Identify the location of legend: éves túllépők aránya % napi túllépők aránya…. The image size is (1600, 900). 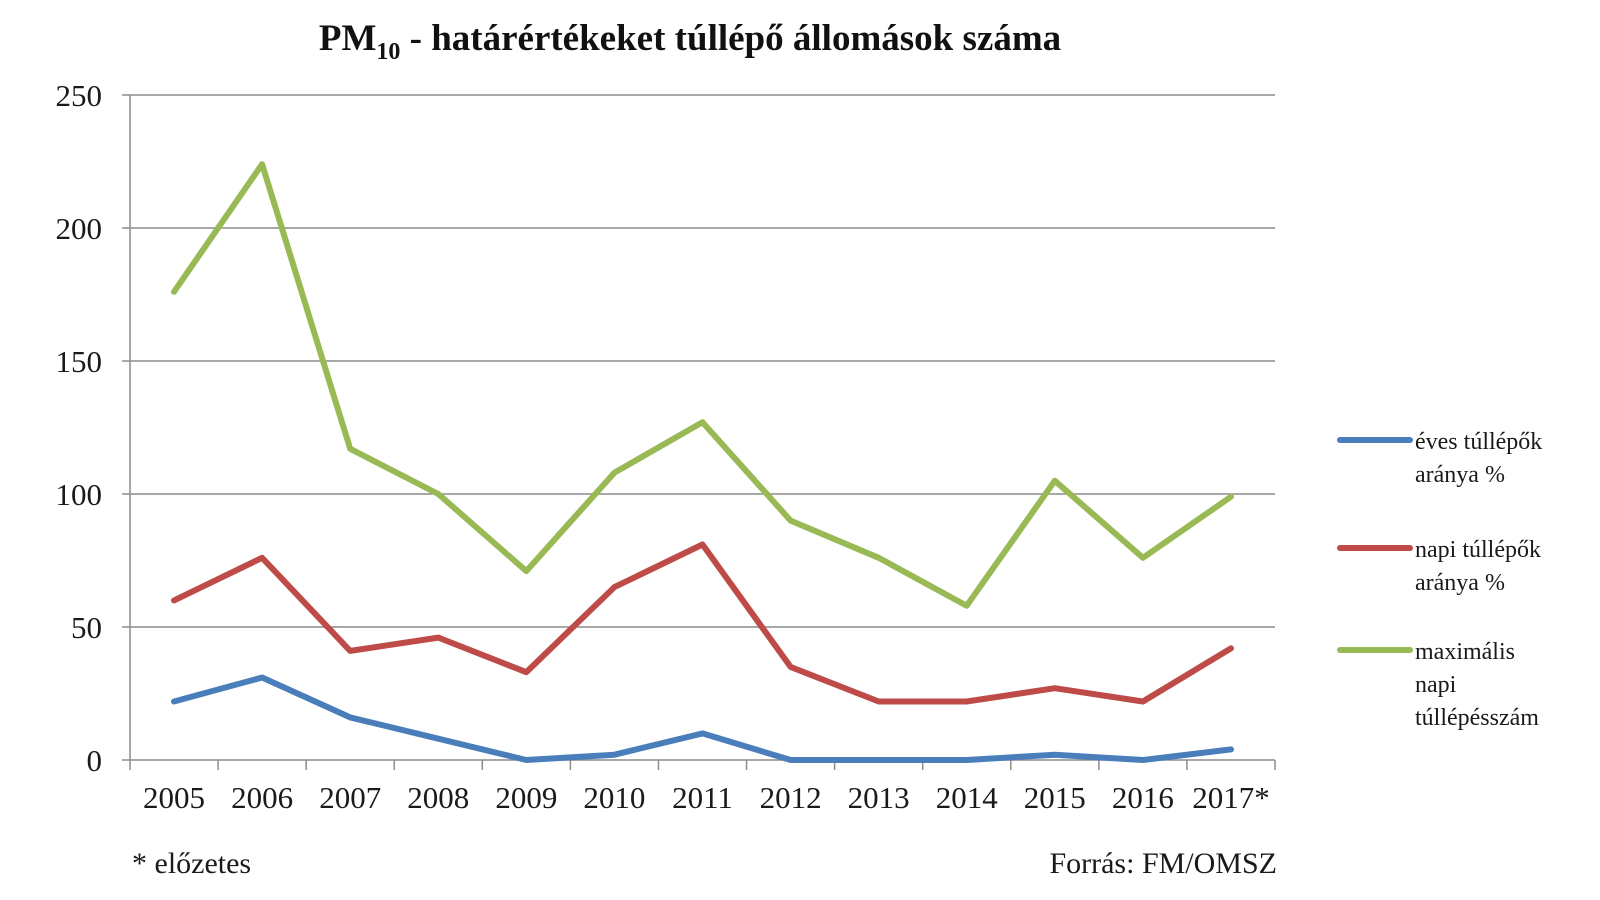
(1439, 580).